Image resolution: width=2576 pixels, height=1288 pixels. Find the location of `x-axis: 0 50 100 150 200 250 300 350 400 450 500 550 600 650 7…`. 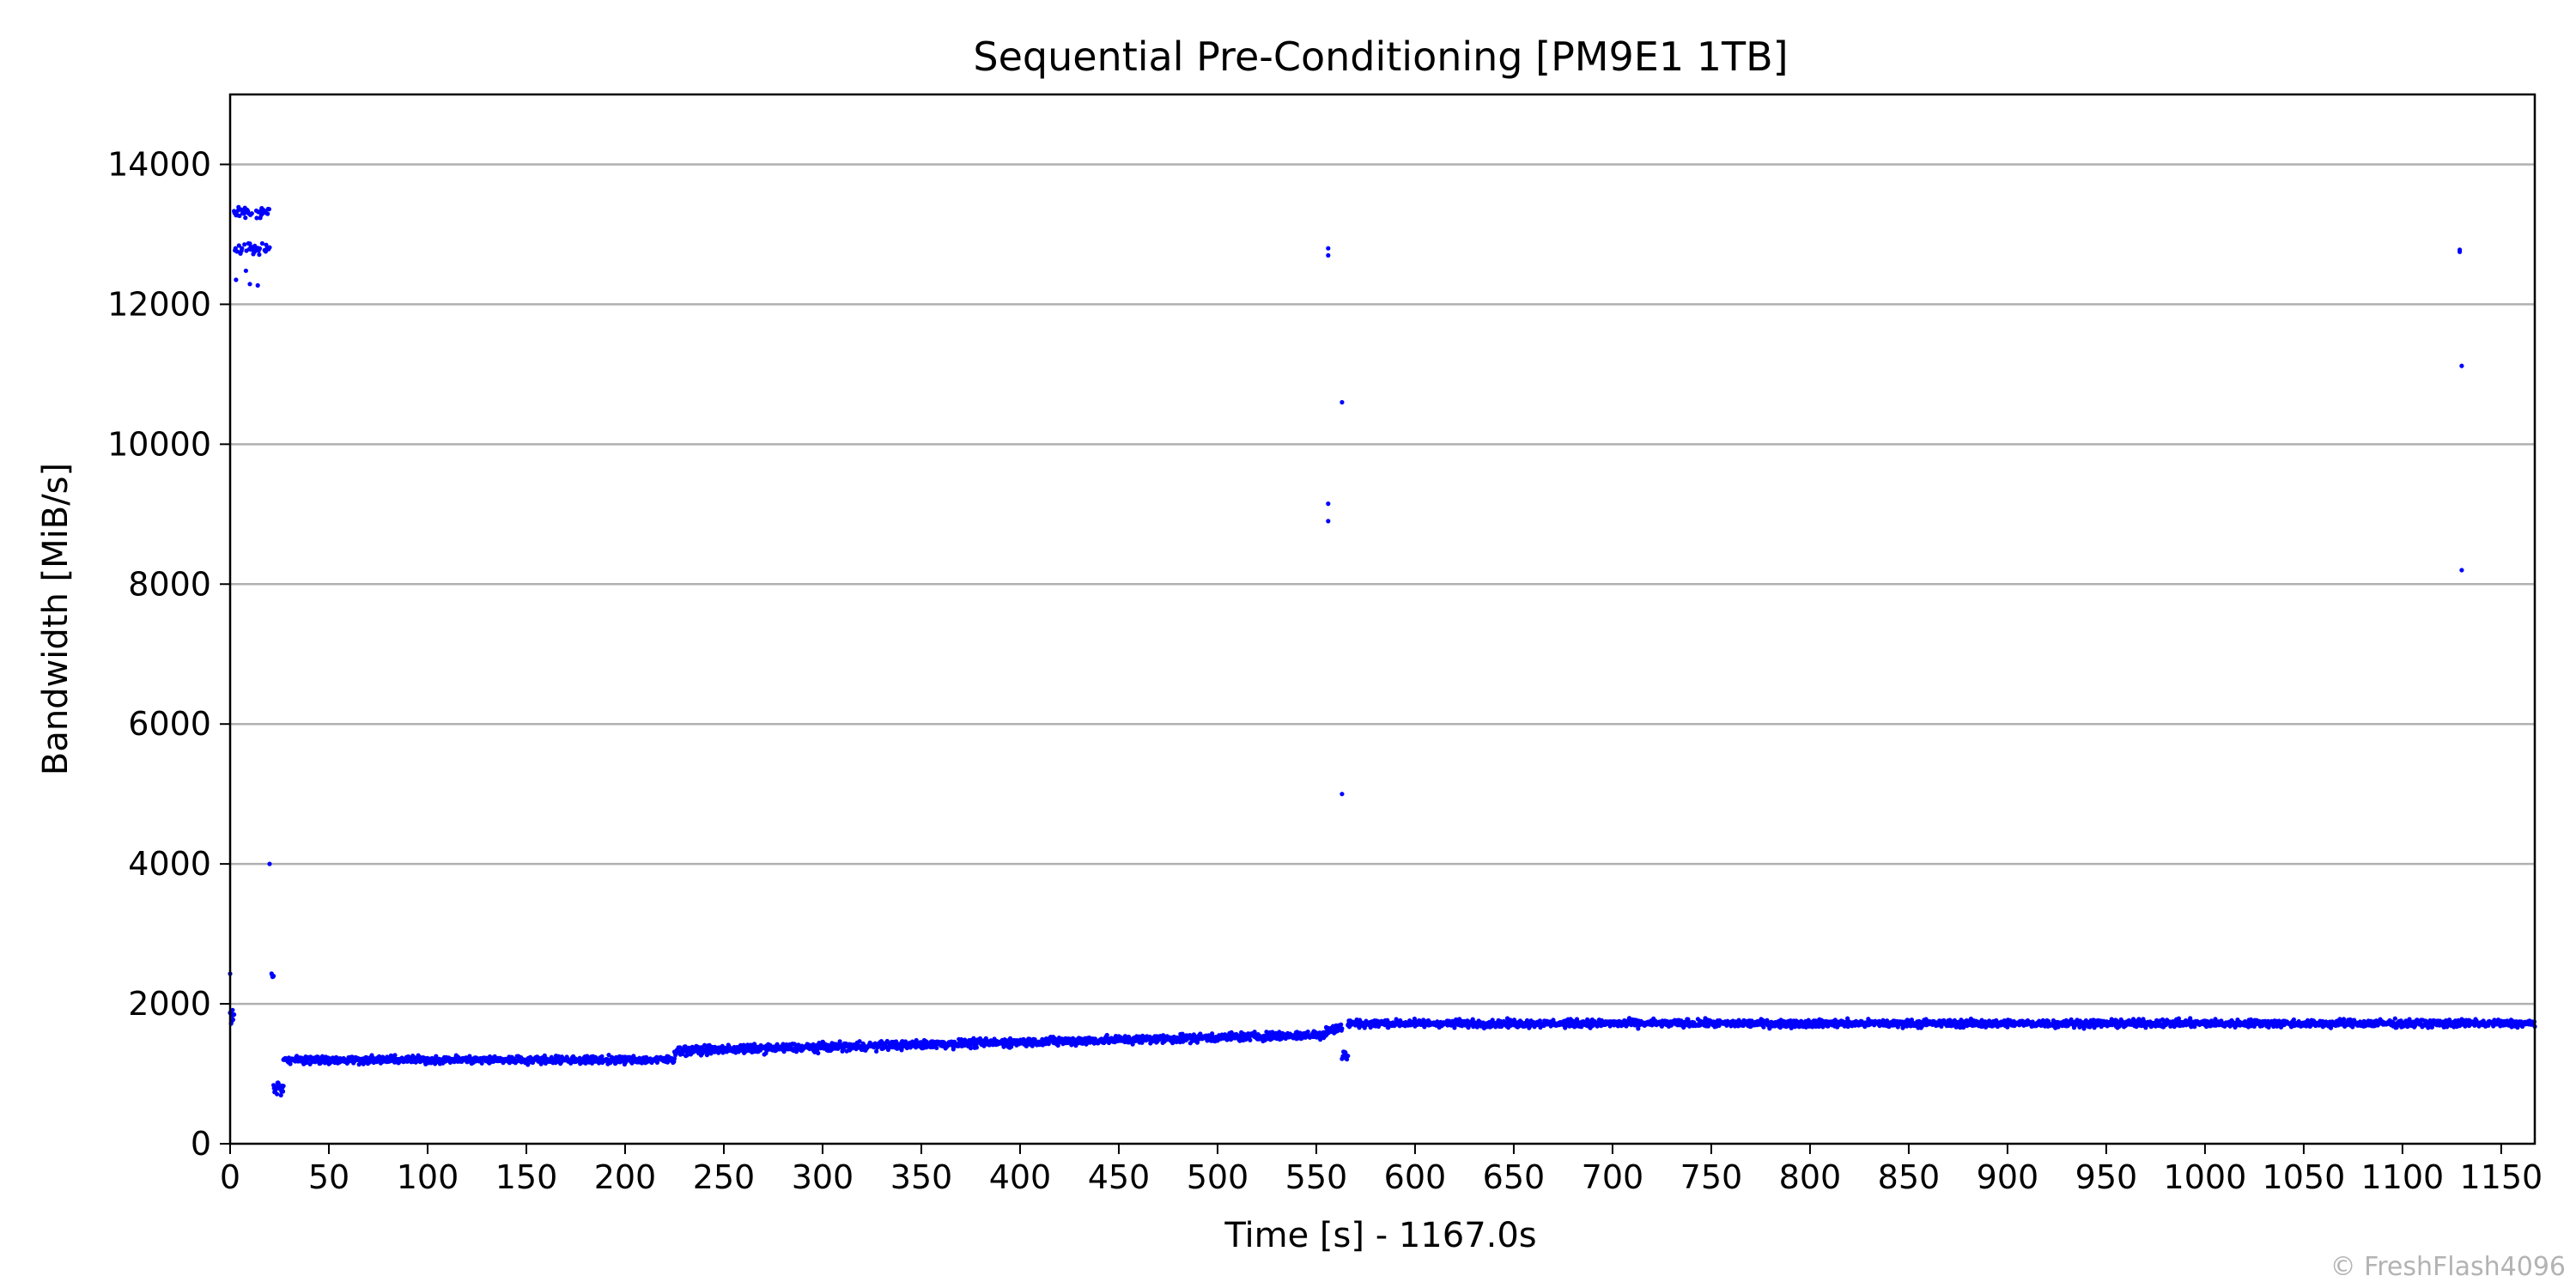

x-axis: 0 50 100 150 200 250 300 350 400 450 500 550 600 650 7… is located at coordinates (1382, 1170).